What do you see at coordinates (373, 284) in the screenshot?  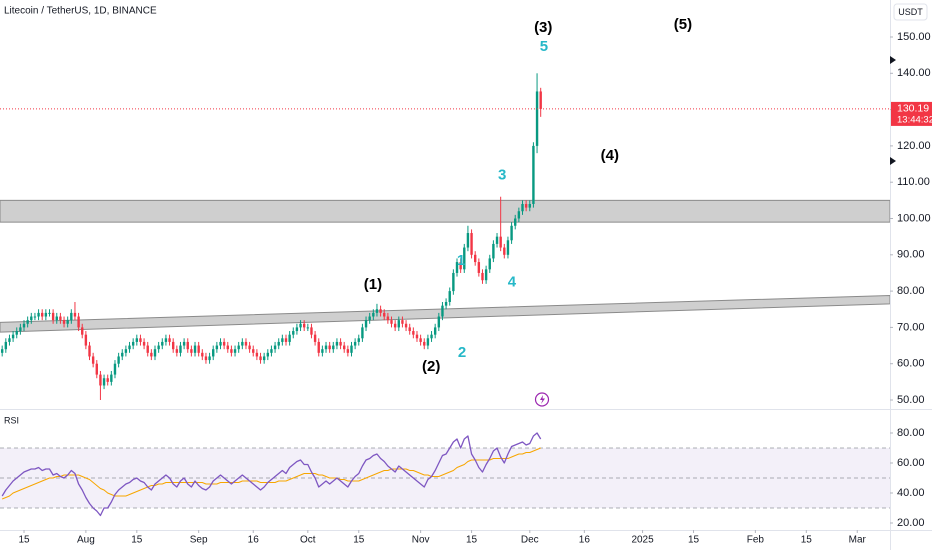 I see `wave-label: (1)` at bounding box center [373, 284].